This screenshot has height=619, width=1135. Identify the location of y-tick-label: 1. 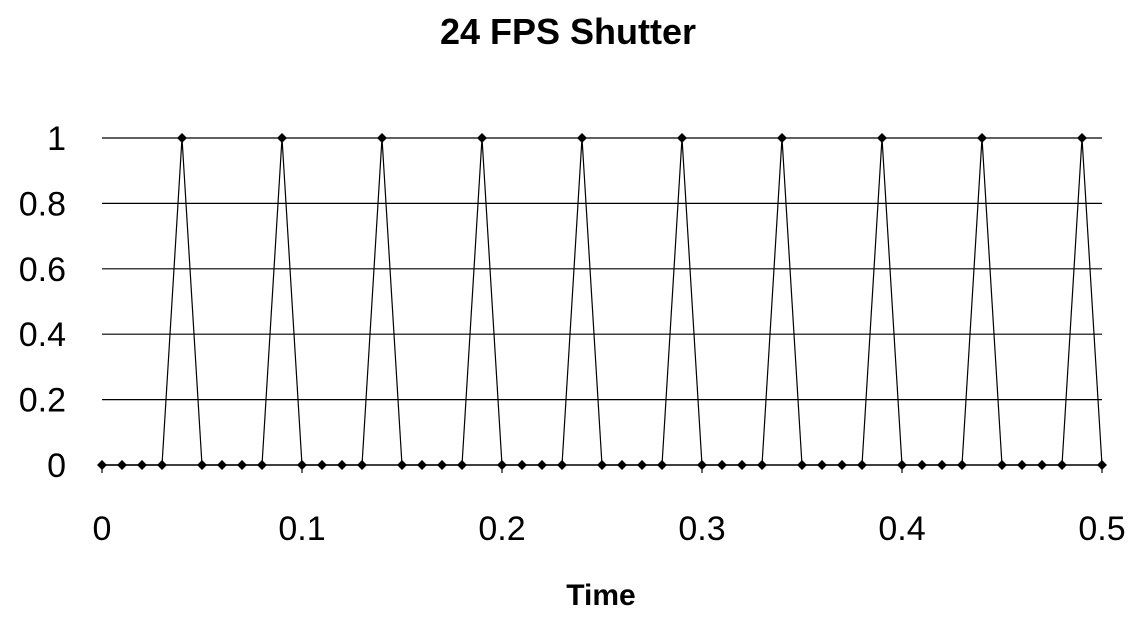
(56, 139).